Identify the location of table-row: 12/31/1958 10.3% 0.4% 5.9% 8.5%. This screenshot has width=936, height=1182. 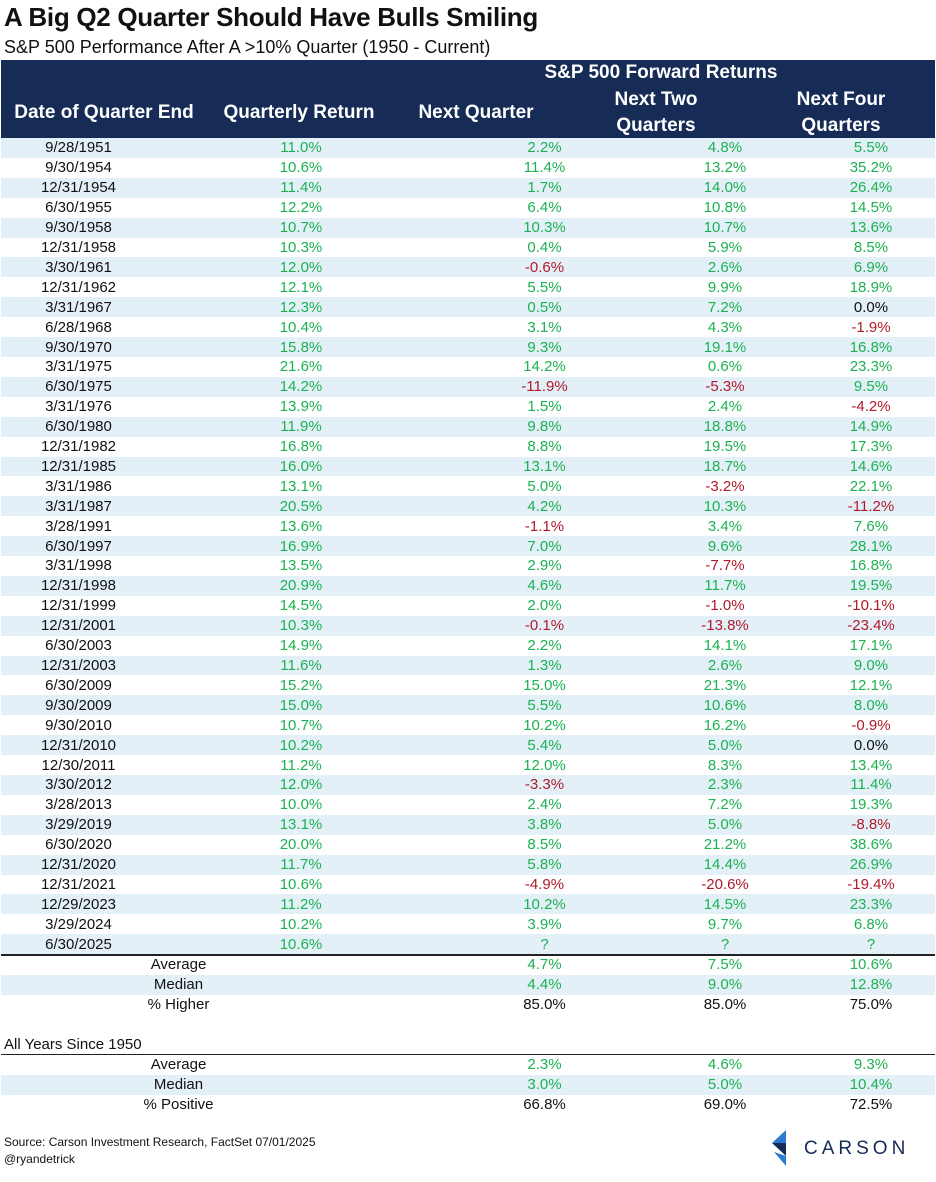
(468, 248).